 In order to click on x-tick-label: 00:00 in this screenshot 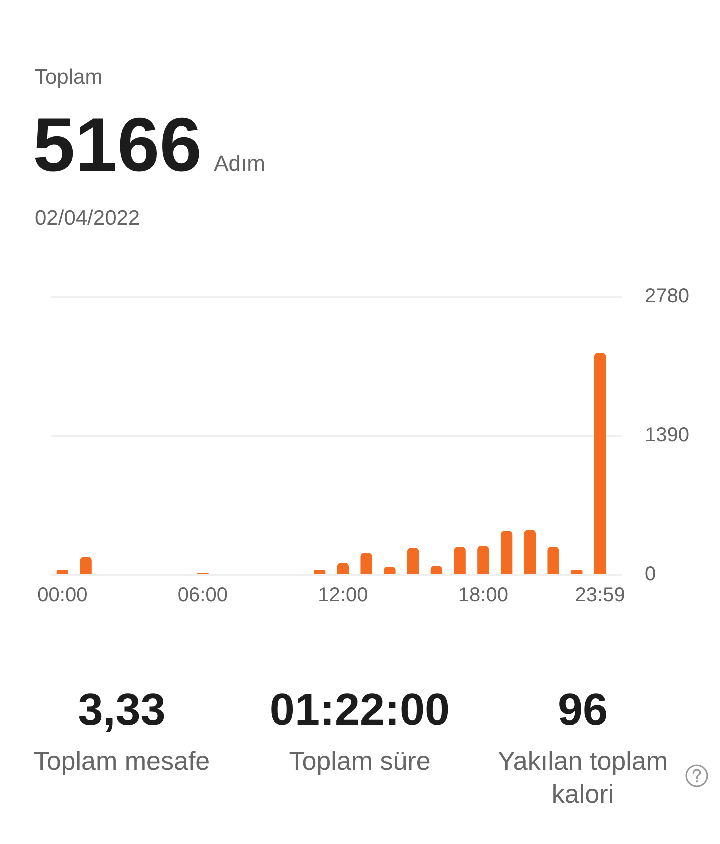, I will do `click(63, 595)`.